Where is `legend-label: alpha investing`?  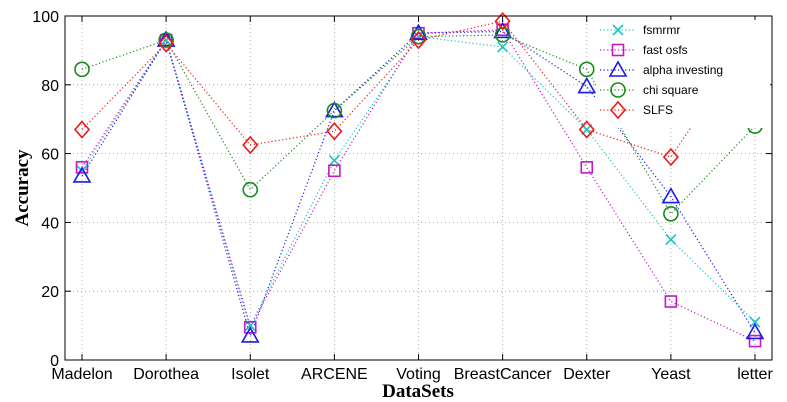
legend-label: alpha investing is located at coordinates (683, 70).